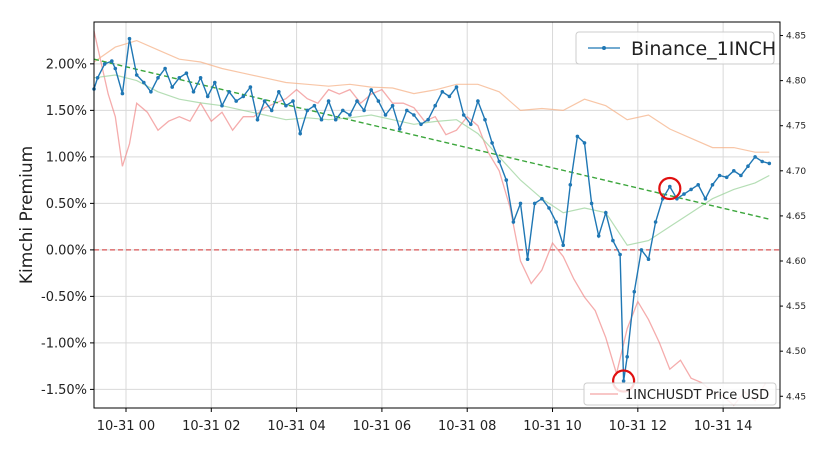 The image size is (828, 450). Describe the element at coordinates (66, 250) in the screenshot. I see `y-tick-label: 0.00%` at that location.